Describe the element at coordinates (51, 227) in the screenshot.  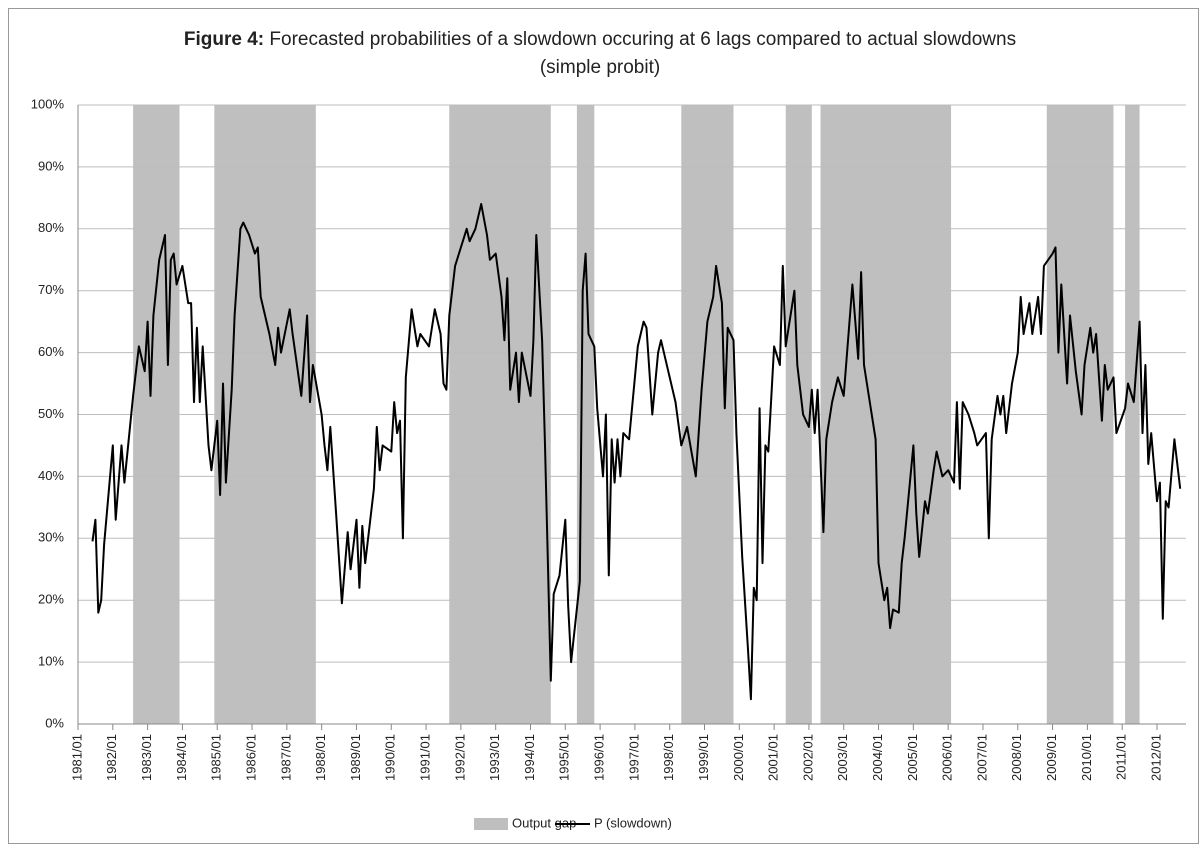
I see `y-tick-label: 80%` at that location.